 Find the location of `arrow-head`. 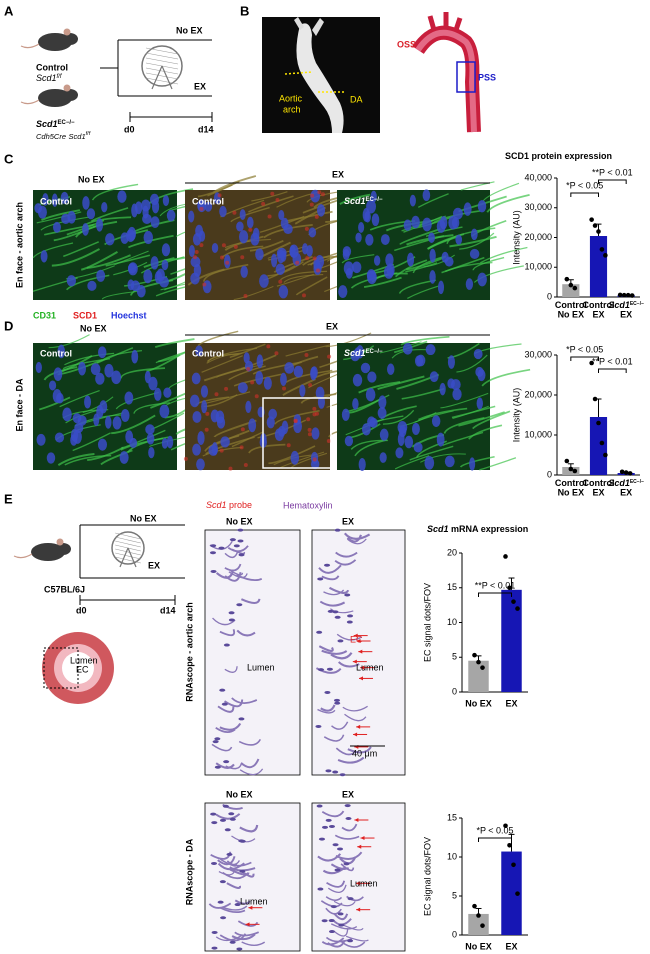

arrow-head is located at coordinates (358, 909).